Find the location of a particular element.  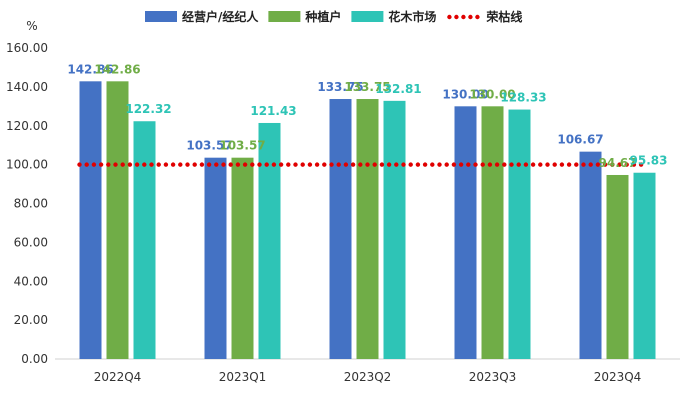

data-label: 132.81 is located at coordinates (398, 89).